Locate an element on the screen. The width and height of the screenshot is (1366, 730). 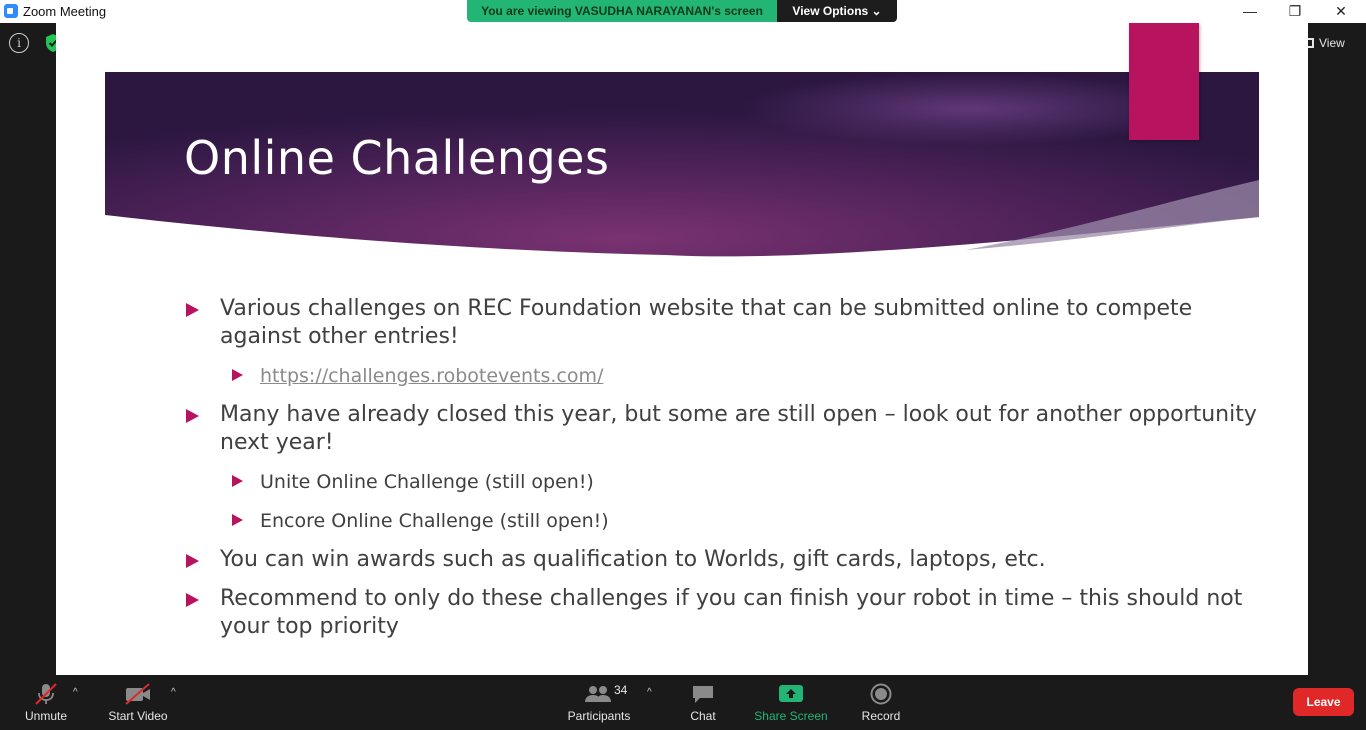
sub-bullet-item: https://challenges.robotevents.com/ is located at coordinates (724, 376).